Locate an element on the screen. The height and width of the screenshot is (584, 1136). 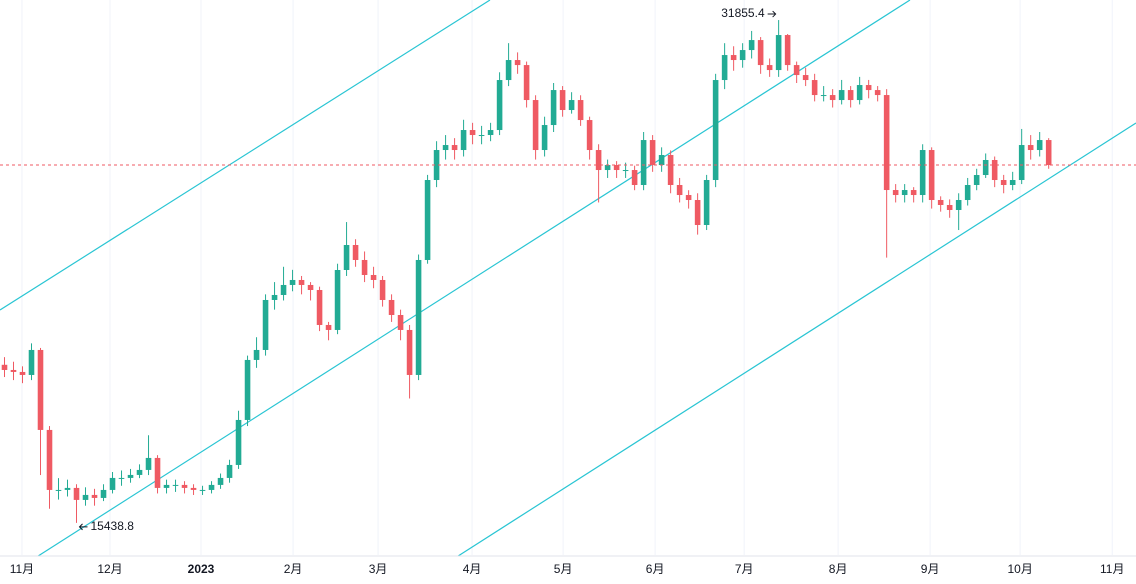
low-label: 15438.8 is located at coordinates (113, 526).